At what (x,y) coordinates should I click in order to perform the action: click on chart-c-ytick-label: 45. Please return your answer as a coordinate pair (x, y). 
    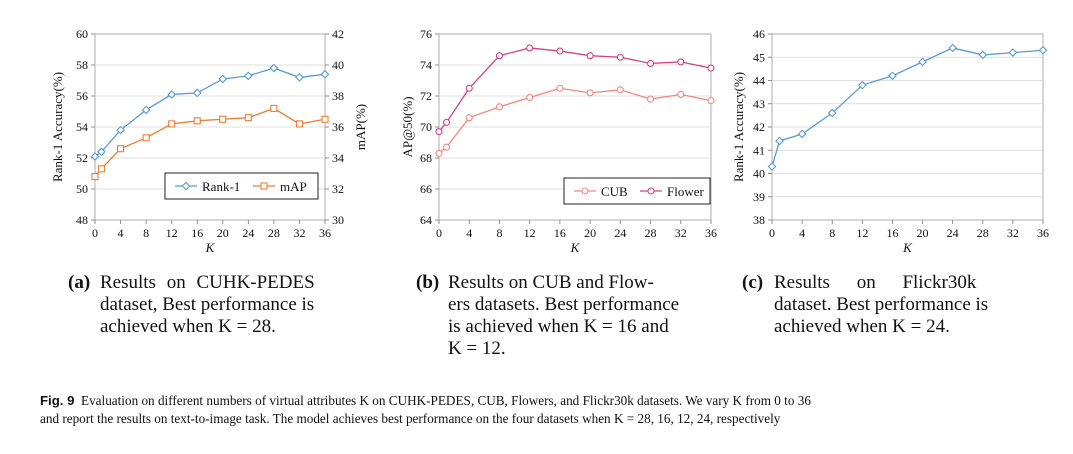
    Looking at the image, I should click on (759, 57).